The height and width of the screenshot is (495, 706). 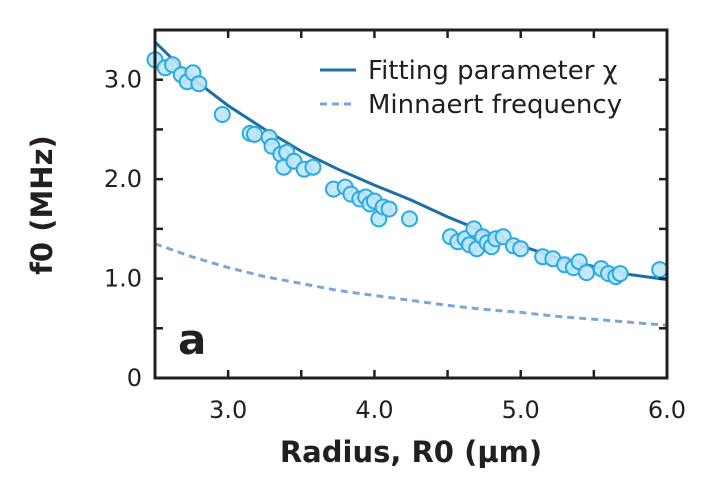 What do you see at coordinates (411, 284) in the screenshot?
I see `minnaert-frequency-curve` at bounding box center [411, 284].